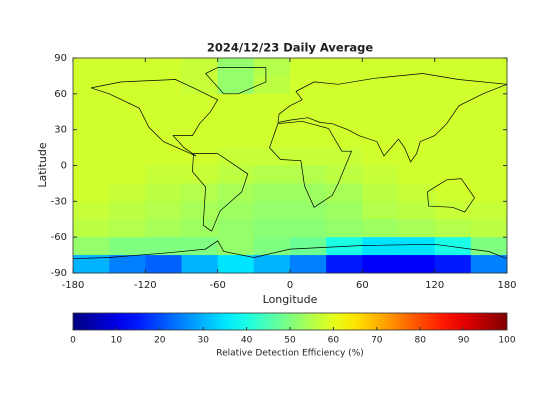 This screenshot has height=420, width=560. I want to click on chart-title: 2024/12/23 Daily Average, so click(290, 48).